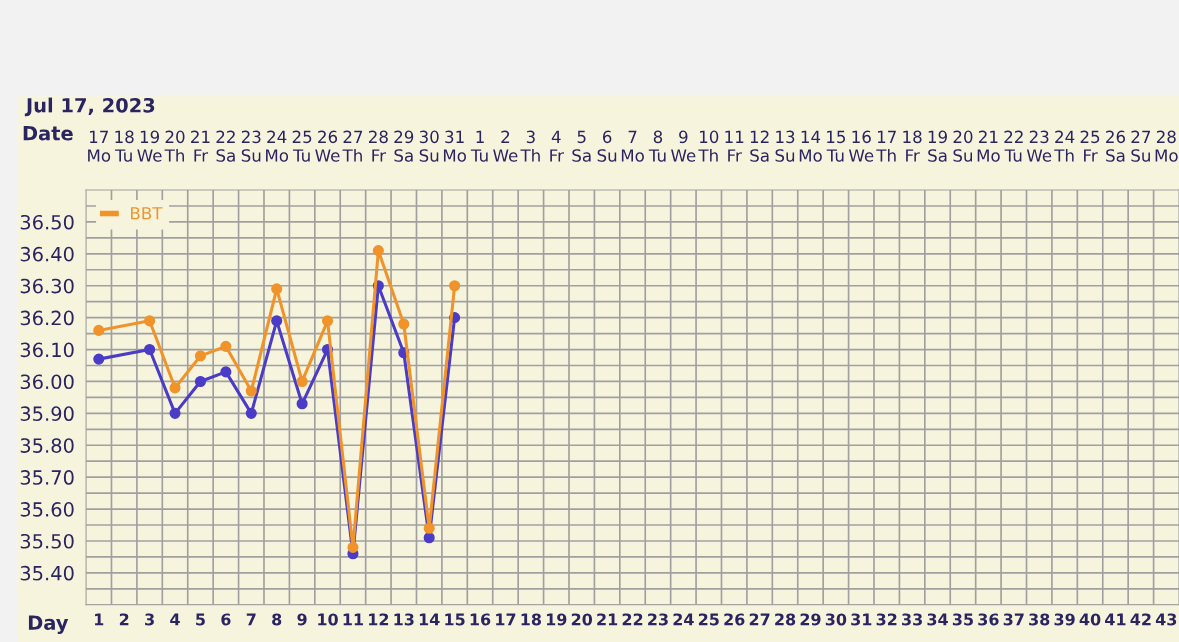 Image resolution: width=1179 pixels, height=642 pixels. Describe the element at coordinates (607, 619) in the screenshot. I see `x-tick-label: 21` at that location.